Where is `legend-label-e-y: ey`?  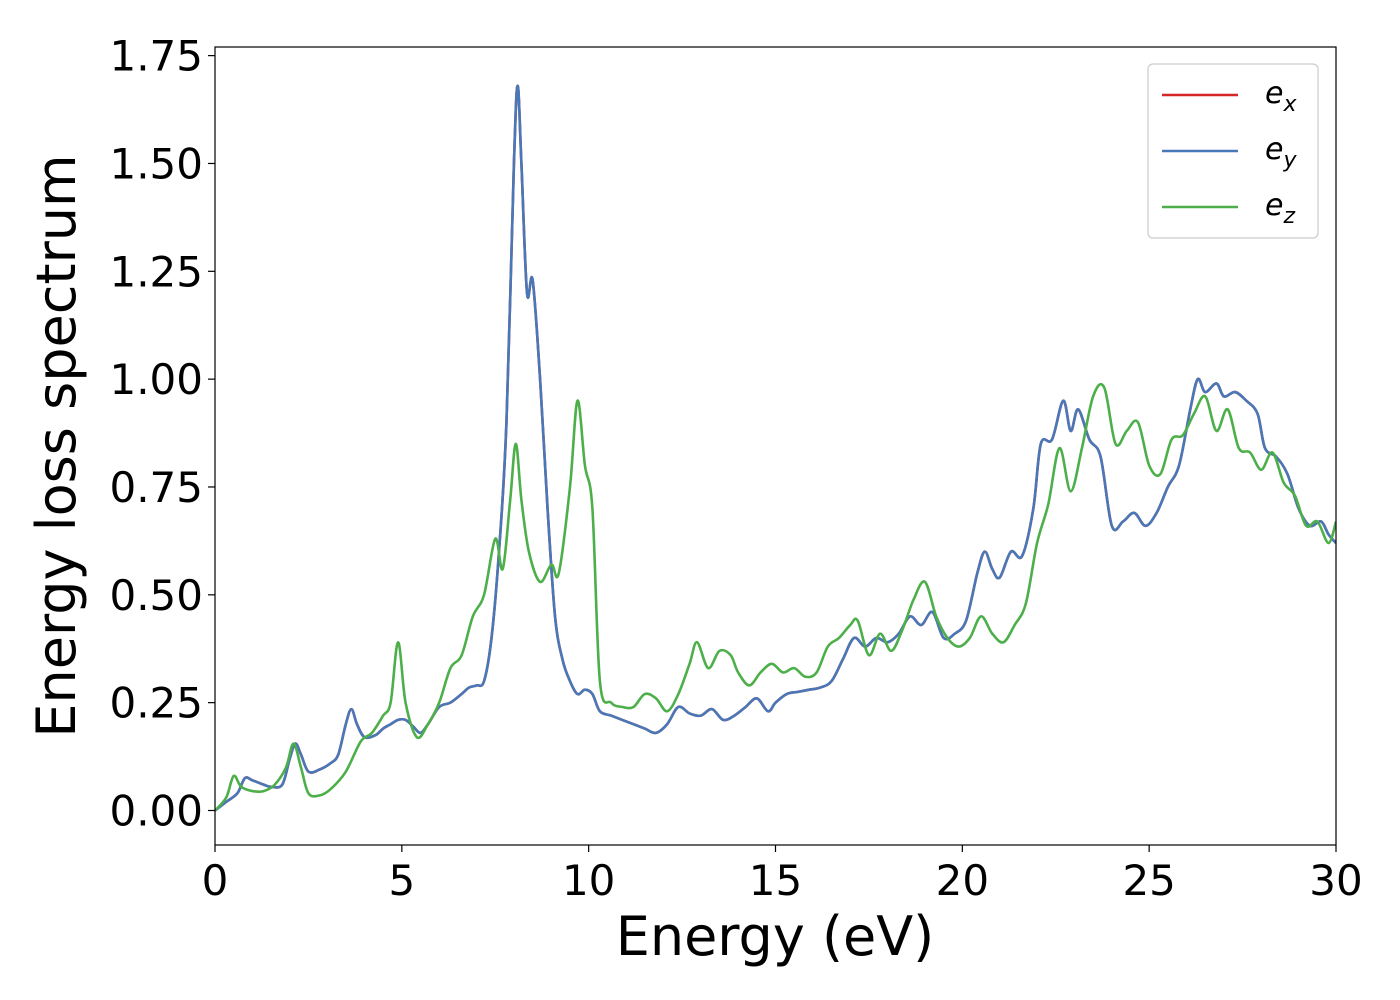
legend-label-e-y: ey is located at coordinates (1281, 152).